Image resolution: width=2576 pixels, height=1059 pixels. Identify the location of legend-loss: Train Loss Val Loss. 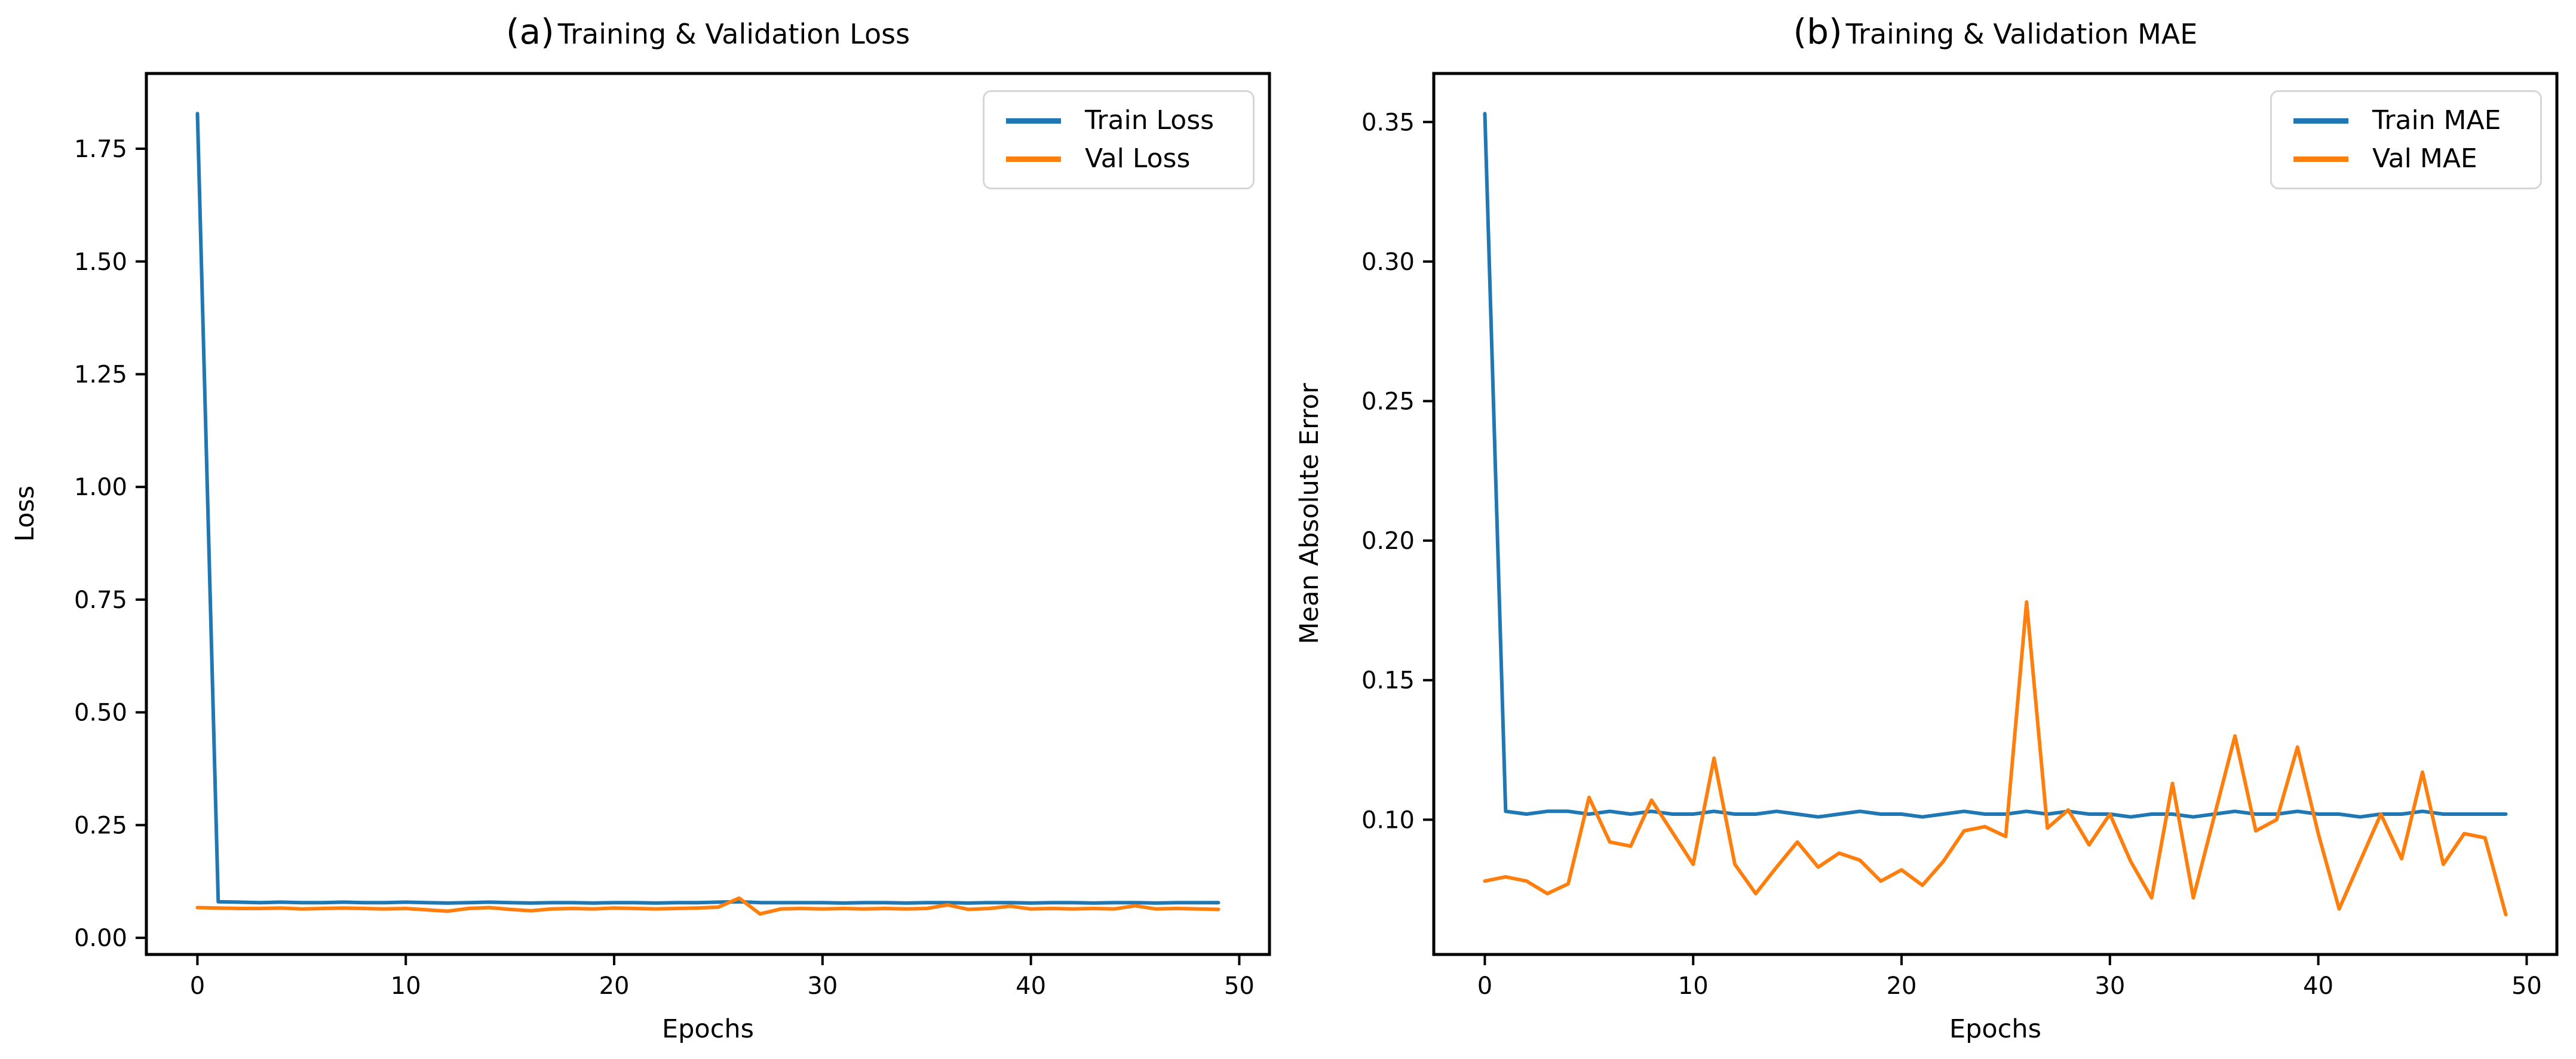
(1119, 139).